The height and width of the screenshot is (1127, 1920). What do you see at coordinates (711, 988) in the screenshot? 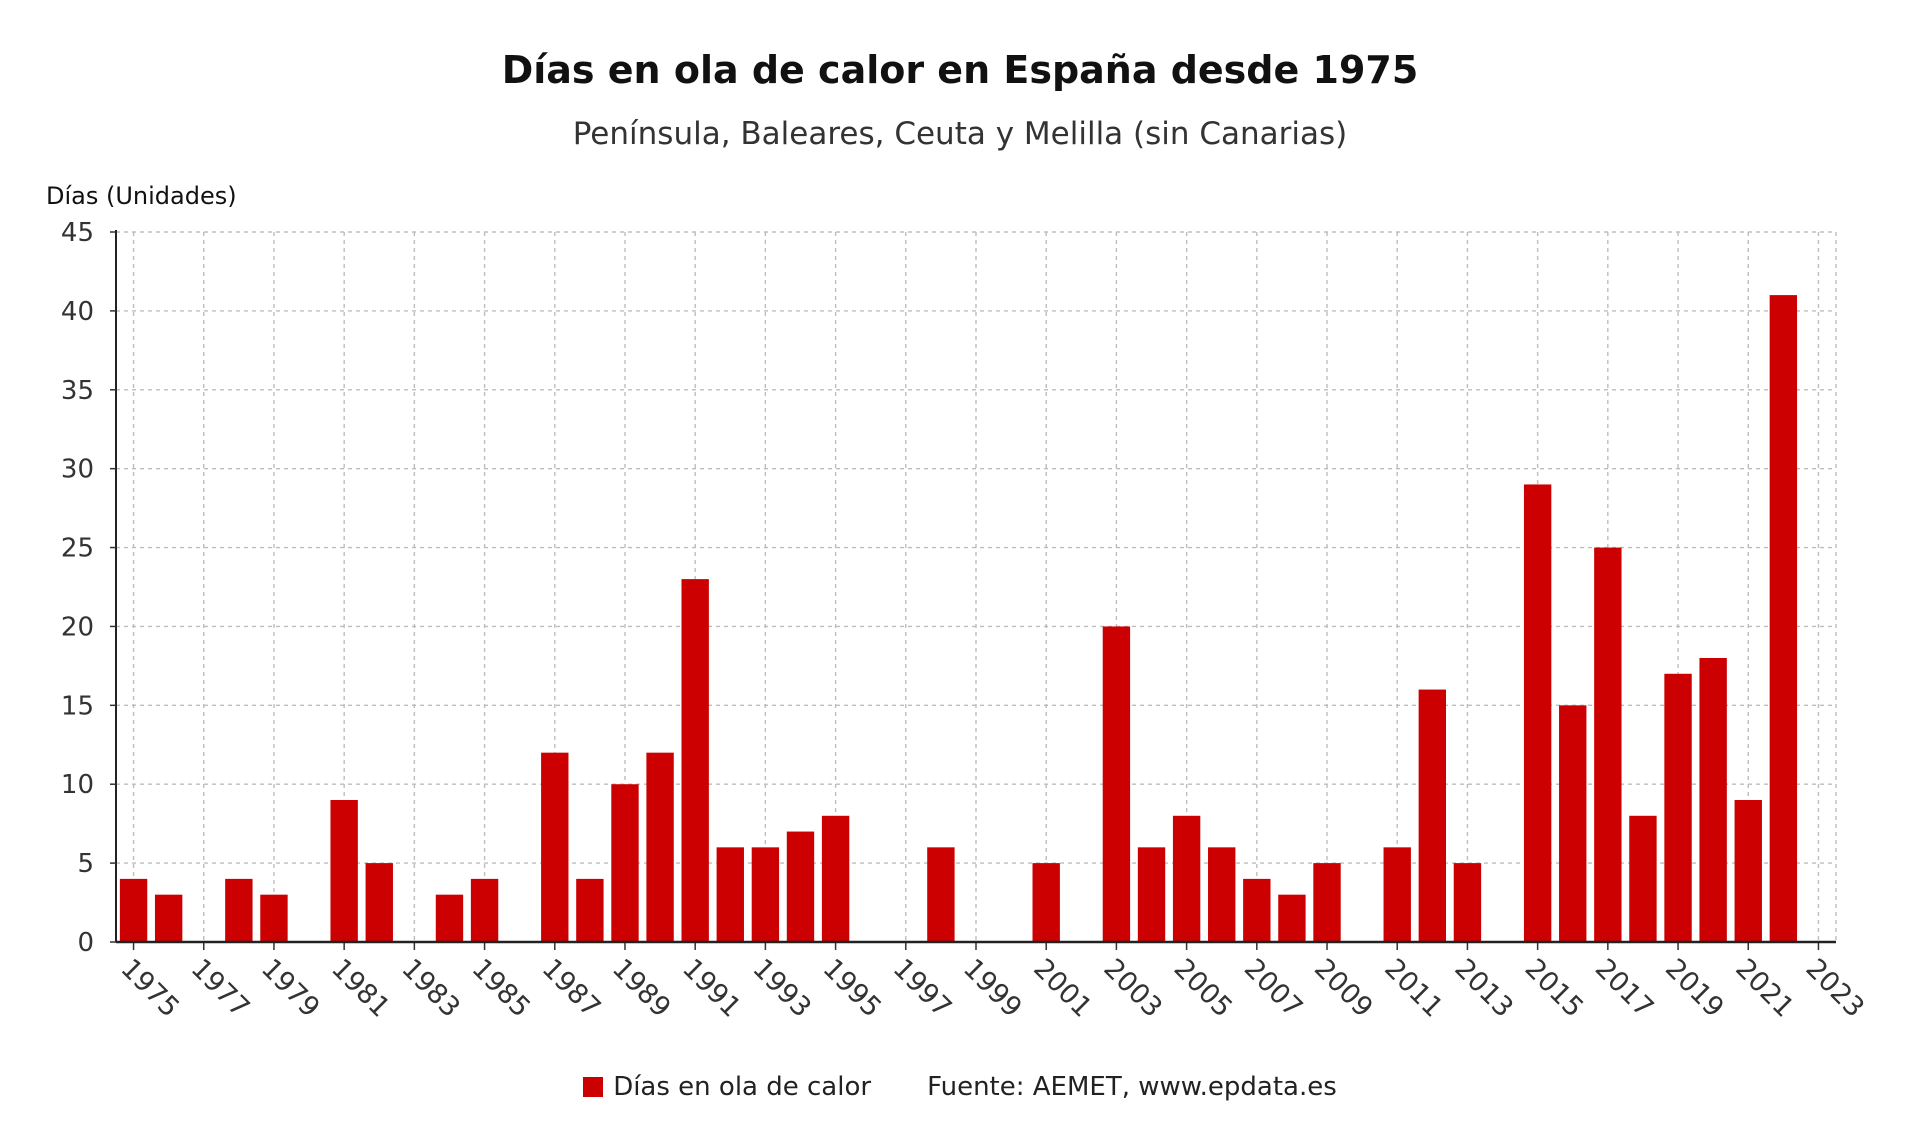
I see `x-tick-label: 1991` at bounding box center [711, 988].